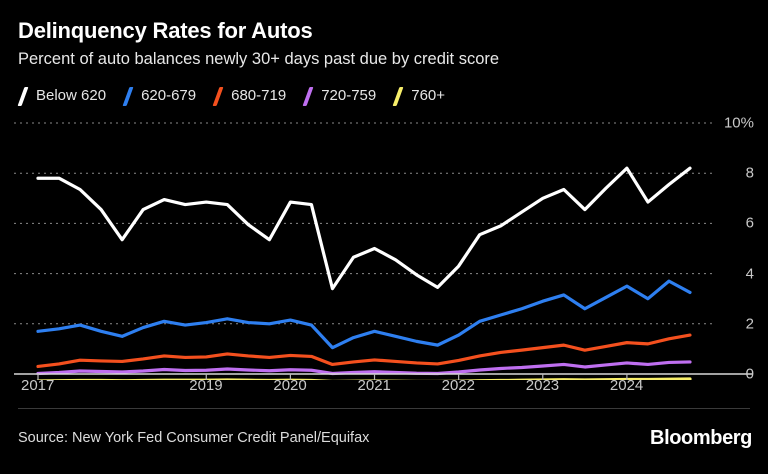 This screenshot has width=768, height=474. Describe the element at coordinates (169, 95) in the screenshot. I see `legend-item-label: 620-679` at that location.